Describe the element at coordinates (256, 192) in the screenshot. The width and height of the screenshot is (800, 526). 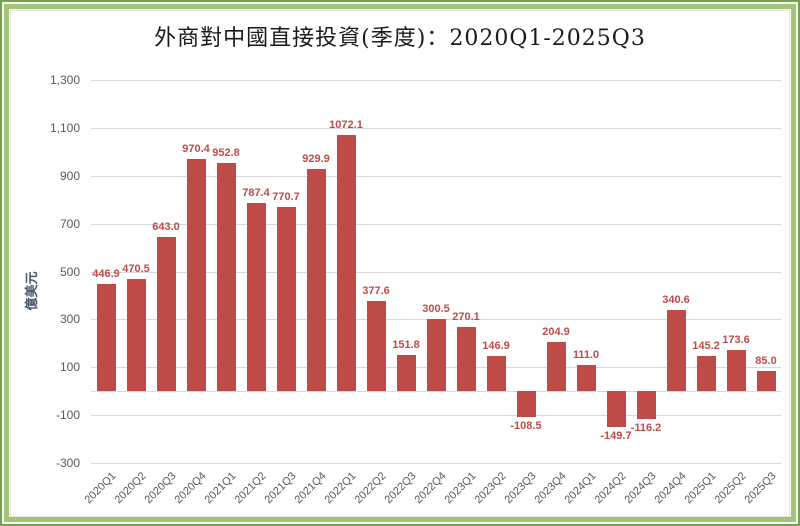
I see `data-label: 787.4` at that location.